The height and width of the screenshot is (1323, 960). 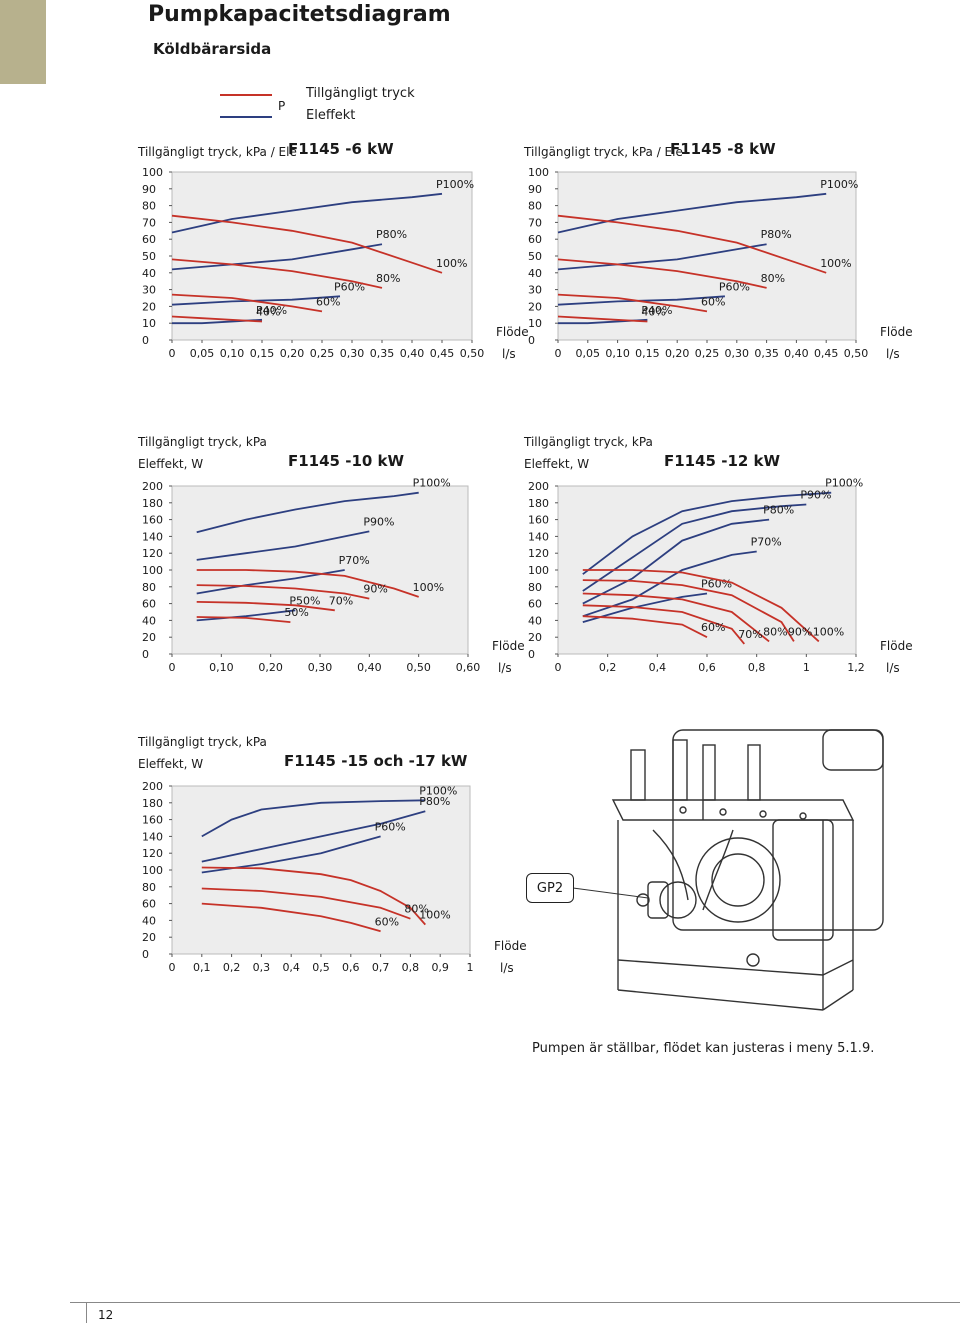 What do you see at coordinates (806, 667) in the screenshot?
I see `x-tick-label: 1` at bounding box center [806, 667].